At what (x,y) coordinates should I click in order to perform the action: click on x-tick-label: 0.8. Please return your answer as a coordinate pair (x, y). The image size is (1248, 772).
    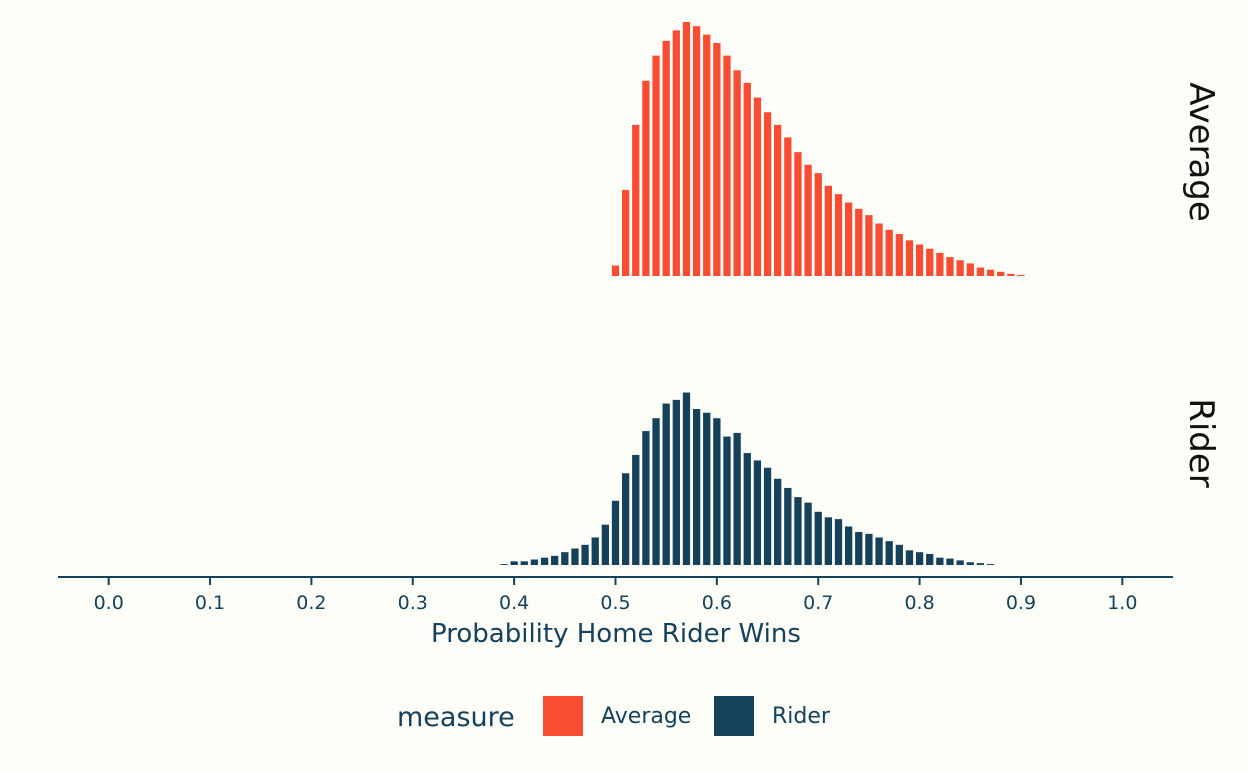
    Looking at the image, I should click on (919, 603).